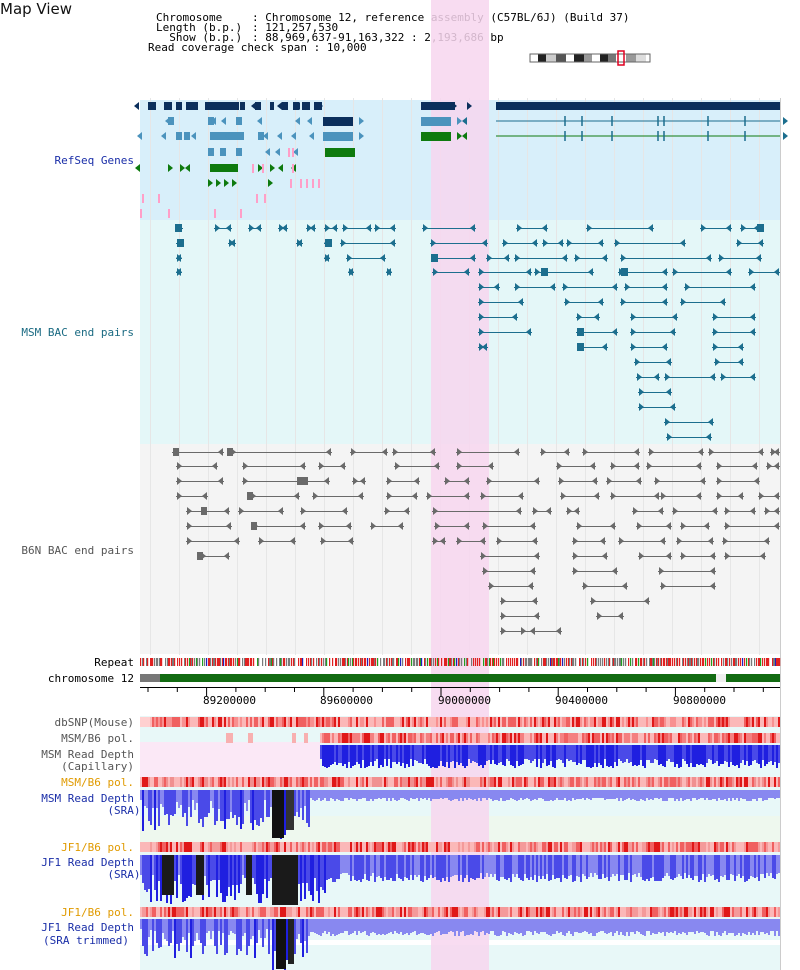 This screenshot has height=970, width=800. Describe the element at coordinates (239, 121) in the screenshot. I see `gene-block` at that location.